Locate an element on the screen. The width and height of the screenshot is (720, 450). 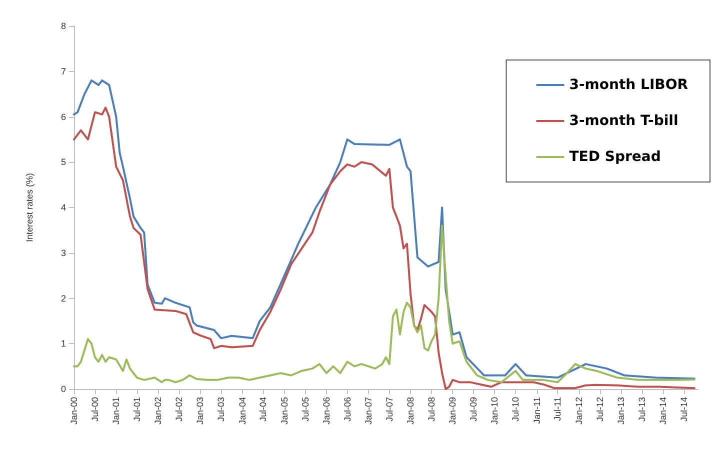
x-tick-label: Jan-08 is located at coordinates (411, 411).